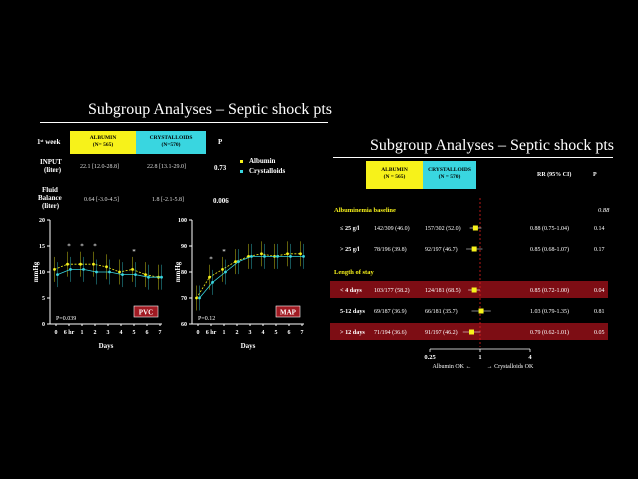 The image size is (638, 479). Describe the element at coordinates (390, 332) in the screenshot. I see `albumin-count: 71/194 (36.6)` at that location.